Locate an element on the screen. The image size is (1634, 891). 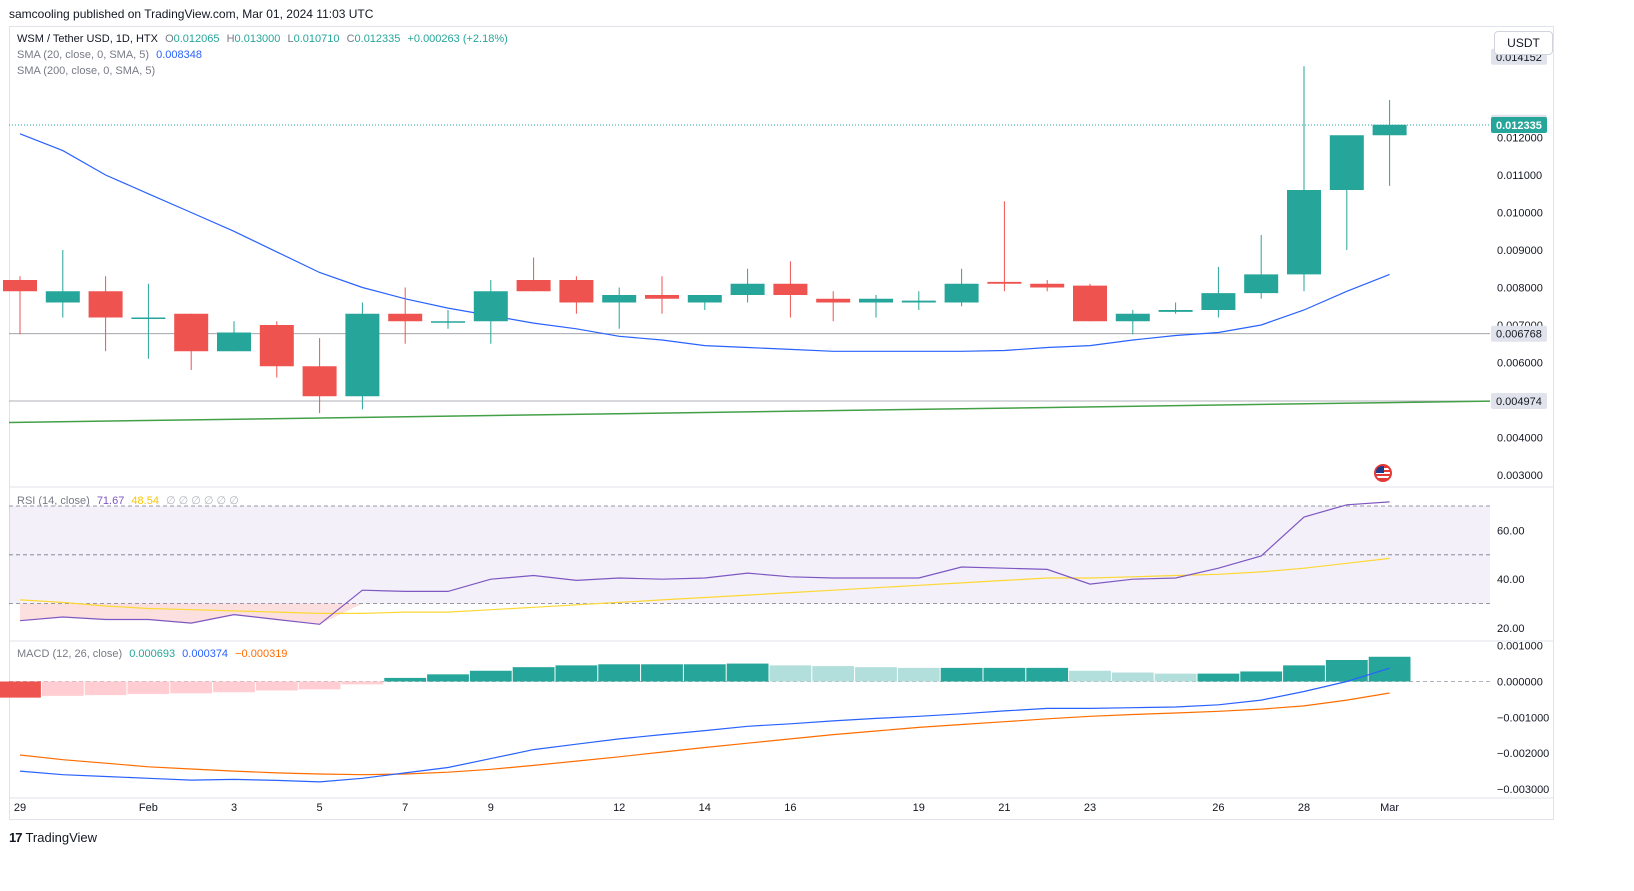
currency-button: USDT is located at coordinates (1523, 43).